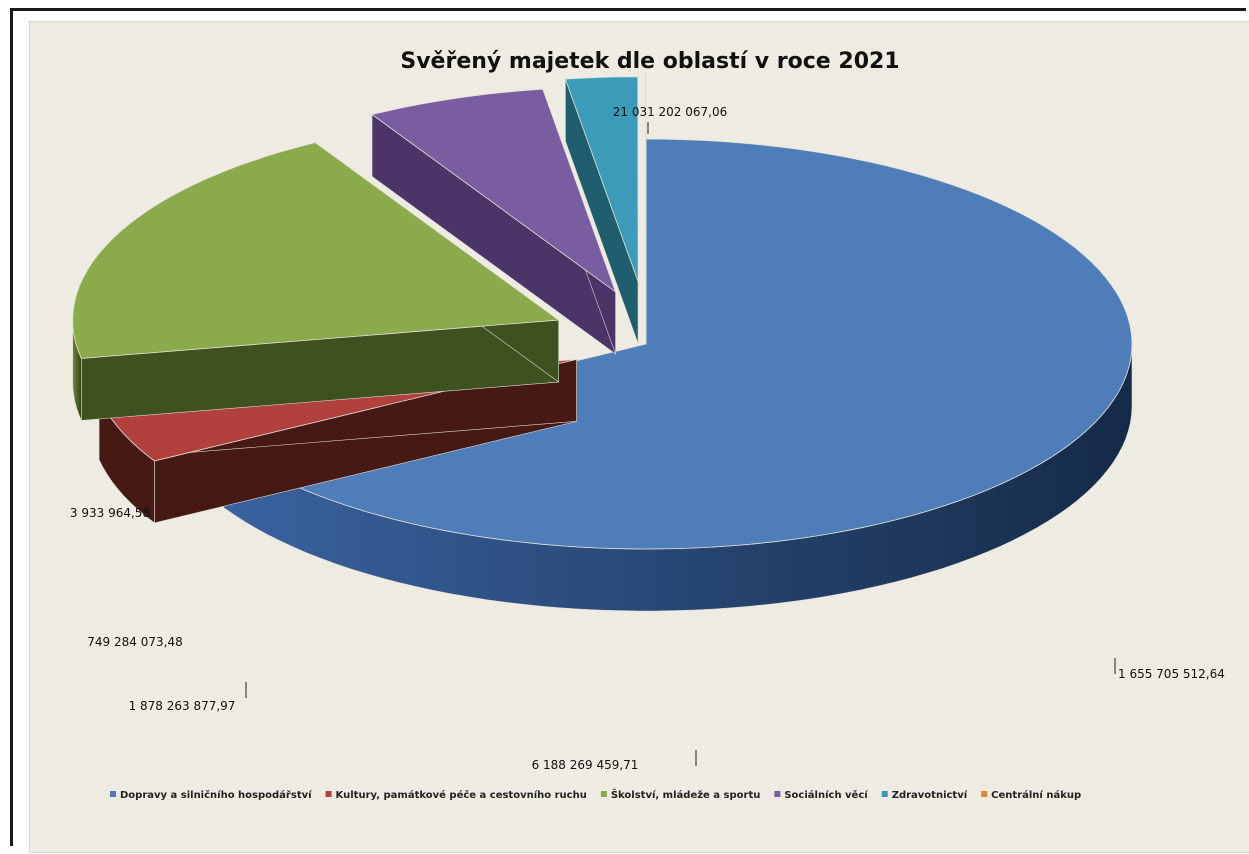  What do you see at coordinates (930, 795) in the screenshot?
I see `legend-label: Zdravotnictví` at bounding box center [930, 795].